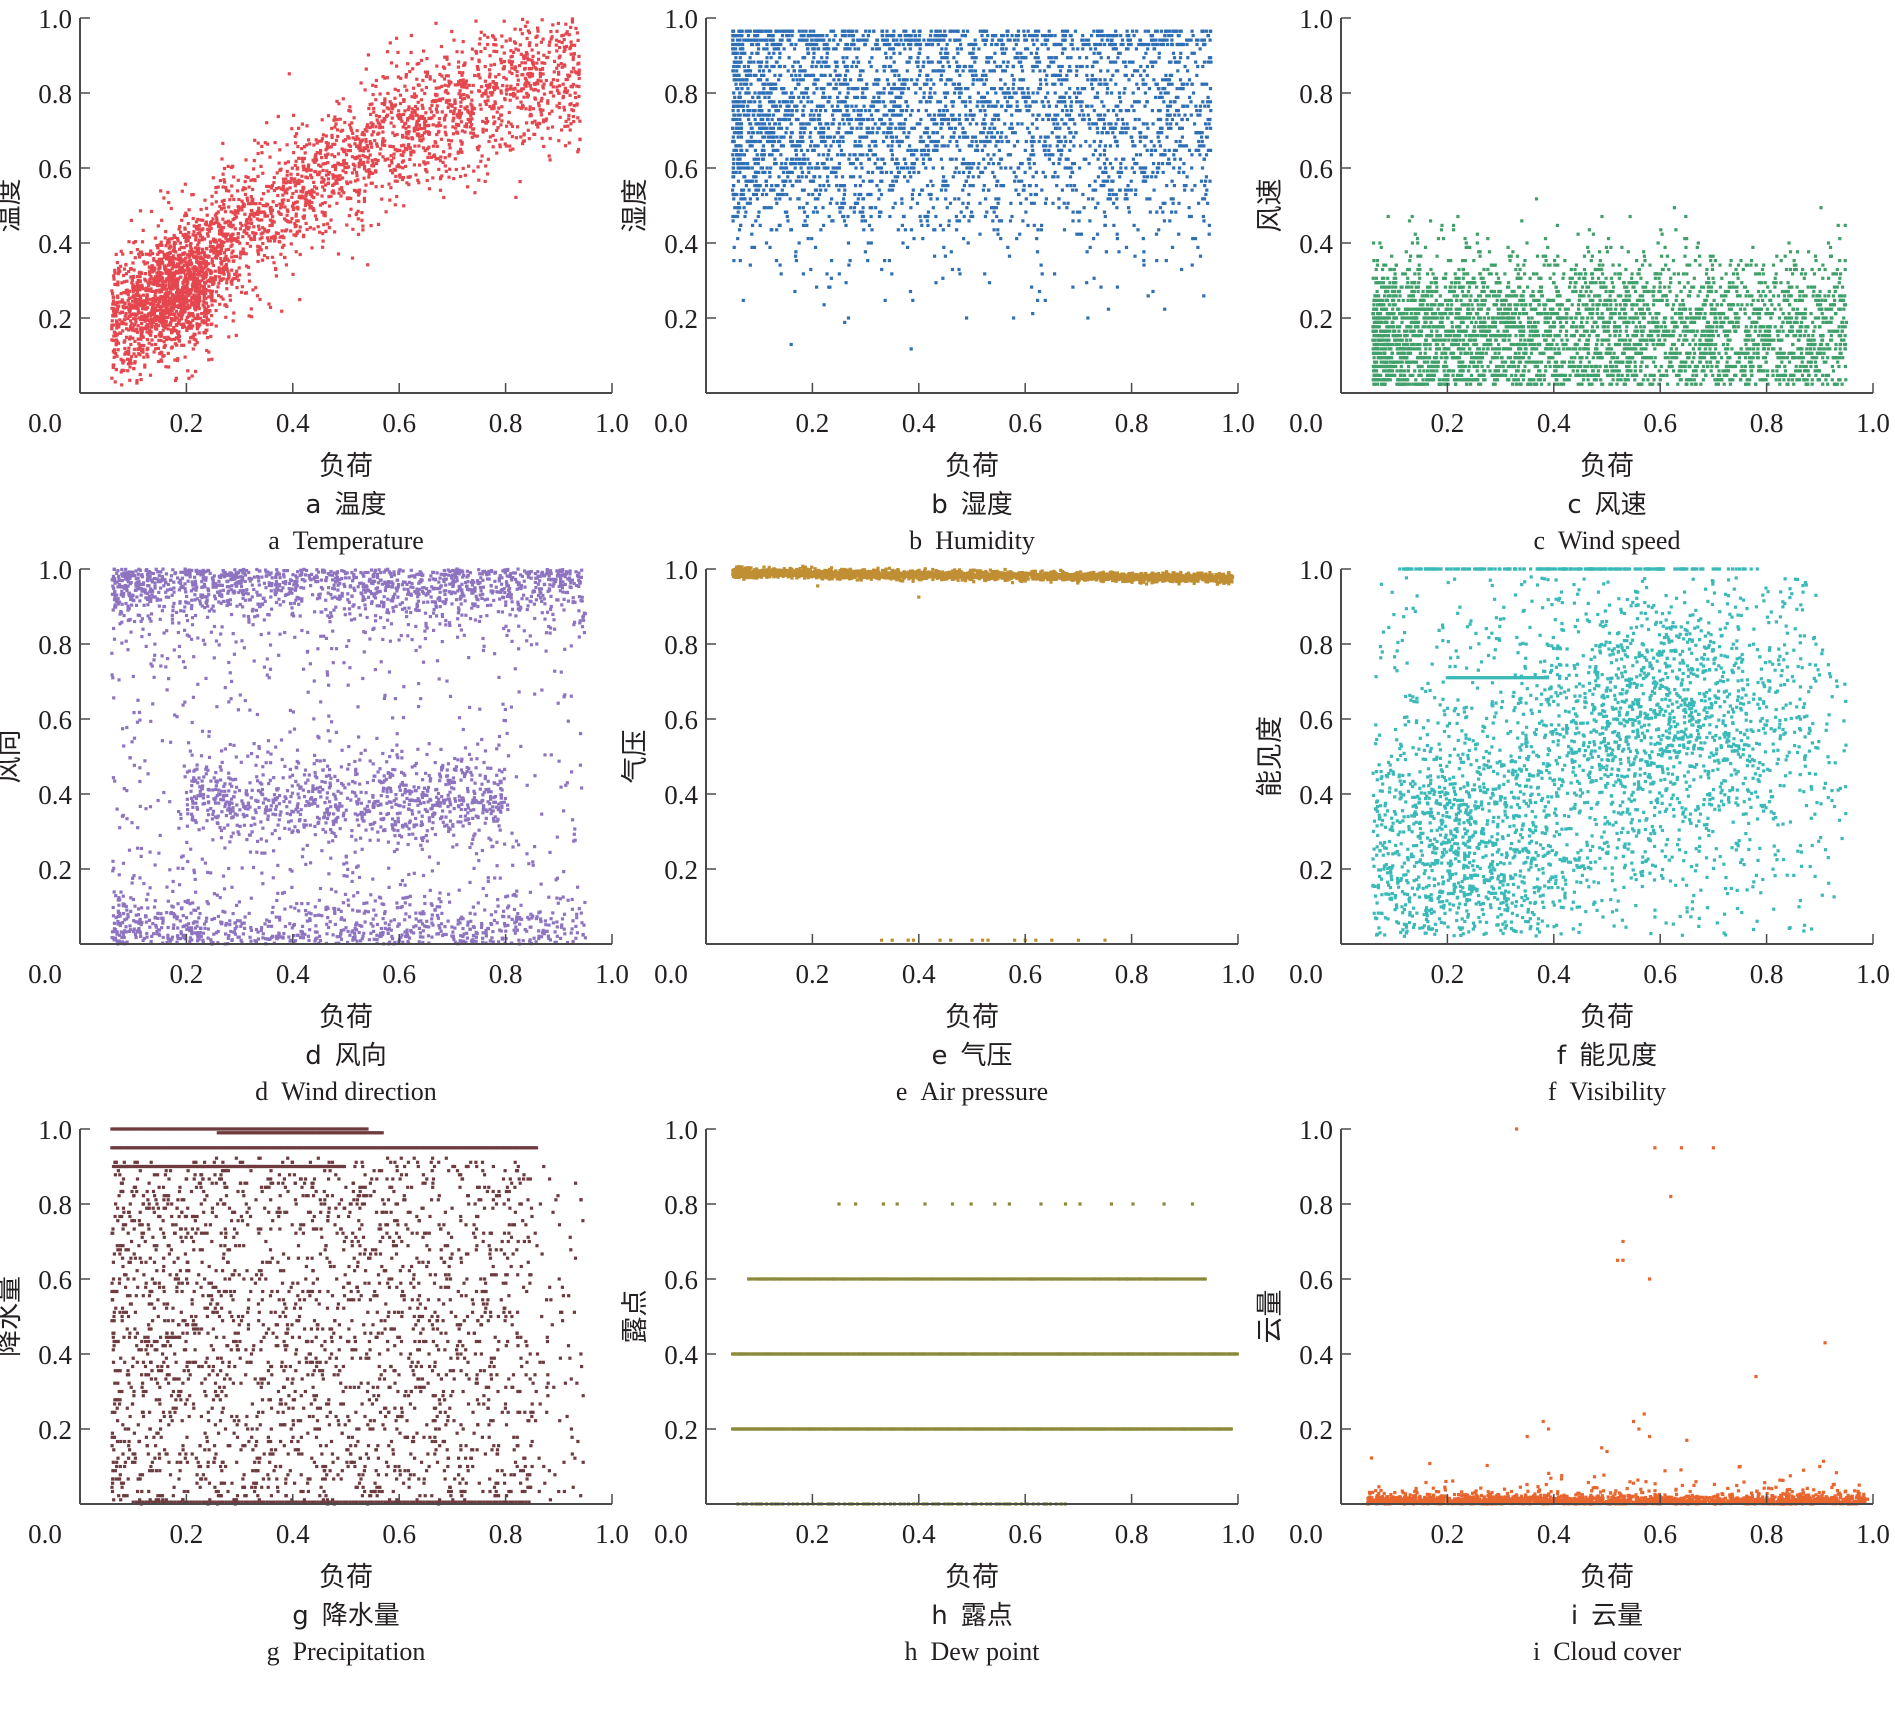  Describe the element at coordinates (12, 206) in the screenshot. I see `y-axis-label: 温度` at that location.